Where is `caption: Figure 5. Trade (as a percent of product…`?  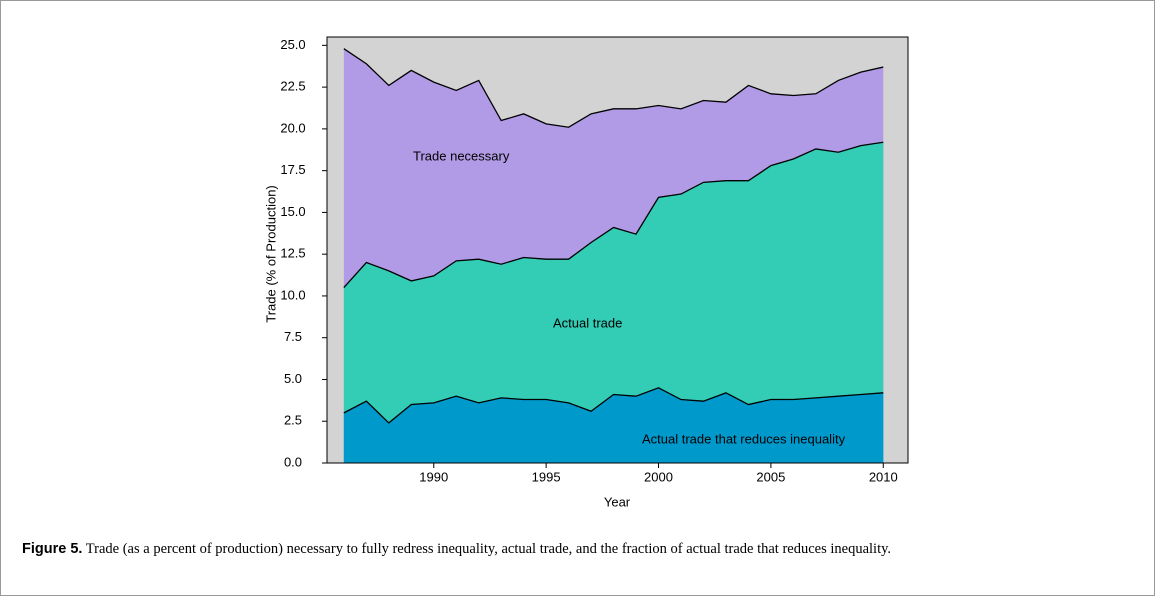 caption: Figure 5. Trade (as a percent of product… is located at coordinates (572, 549).